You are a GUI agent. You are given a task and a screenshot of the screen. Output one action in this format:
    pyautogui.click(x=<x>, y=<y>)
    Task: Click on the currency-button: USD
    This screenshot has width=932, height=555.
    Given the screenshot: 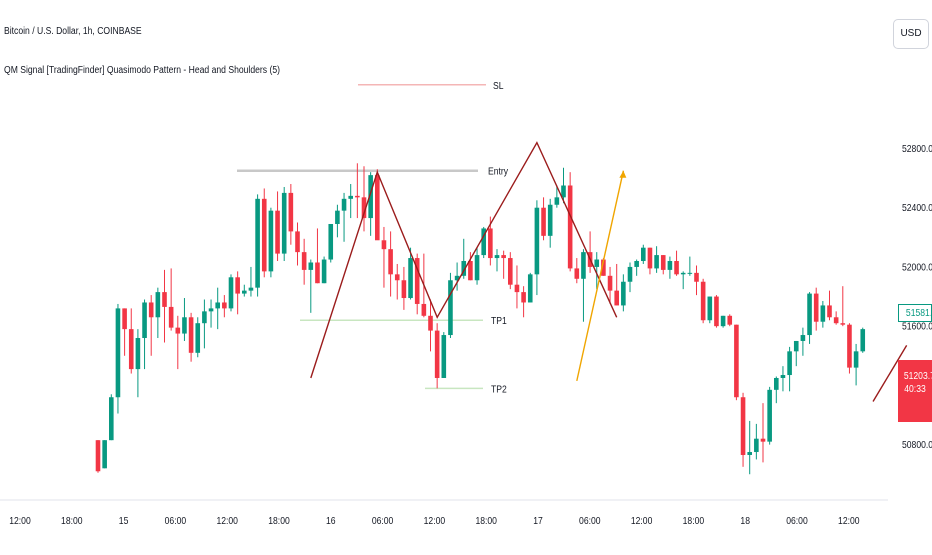 What is the action you would take?
    pyautogui.click(x=911, y=34)
    